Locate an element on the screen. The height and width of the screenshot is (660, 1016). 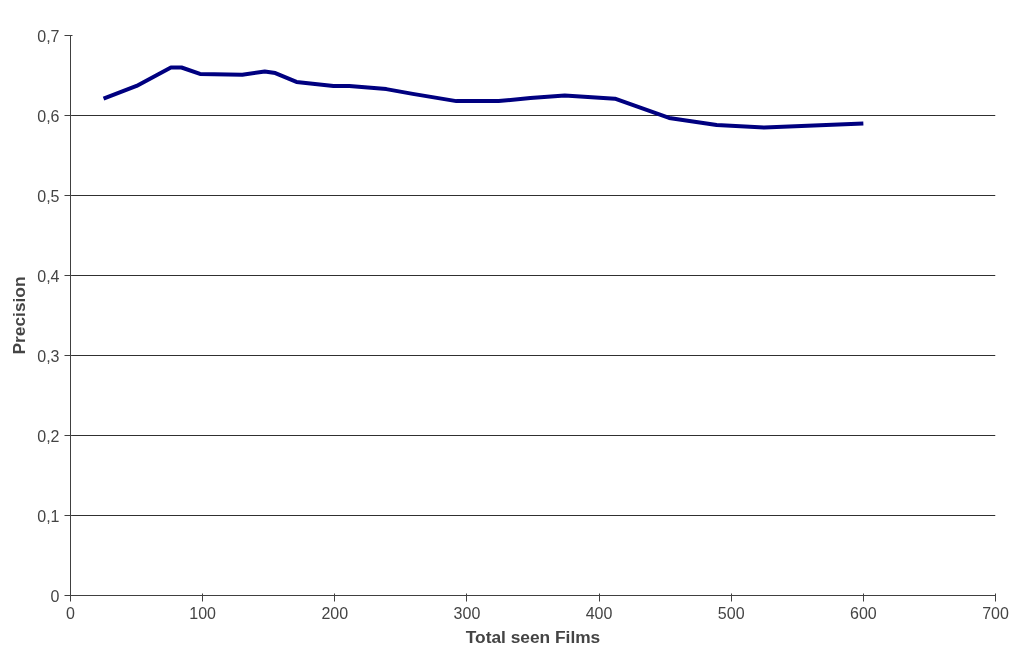
y-tick-label: 0,4 is located at coordinates (48, 276).